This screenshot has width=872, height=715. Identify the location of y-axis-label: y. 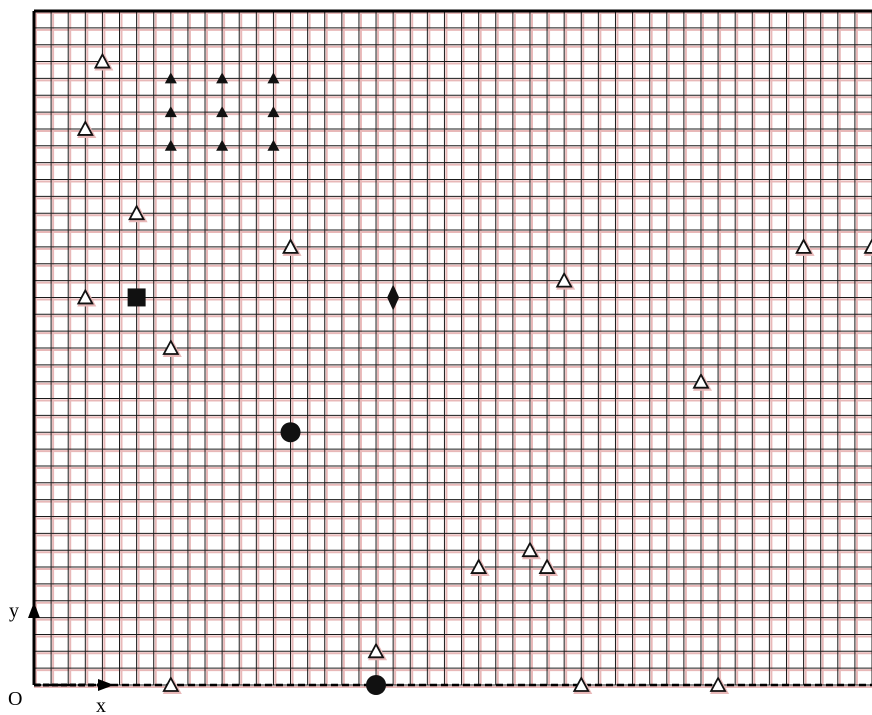
(14, 611).